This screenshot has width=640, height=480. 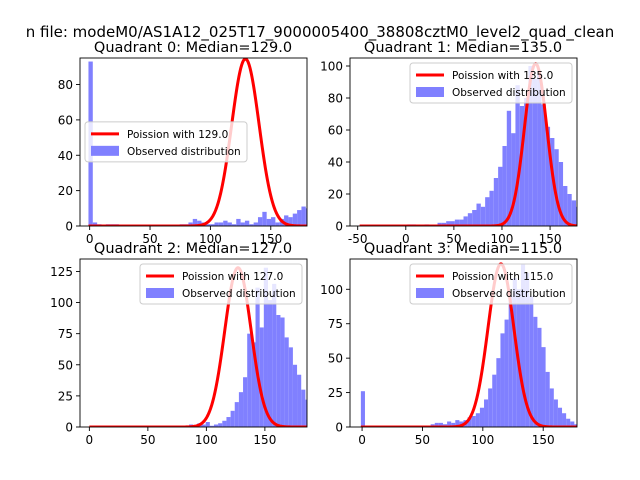 What do you see at coordinates (335, 99) in the screenshot?
I see `q1-y-tick-label: 80` at bounding box center [335, 99].